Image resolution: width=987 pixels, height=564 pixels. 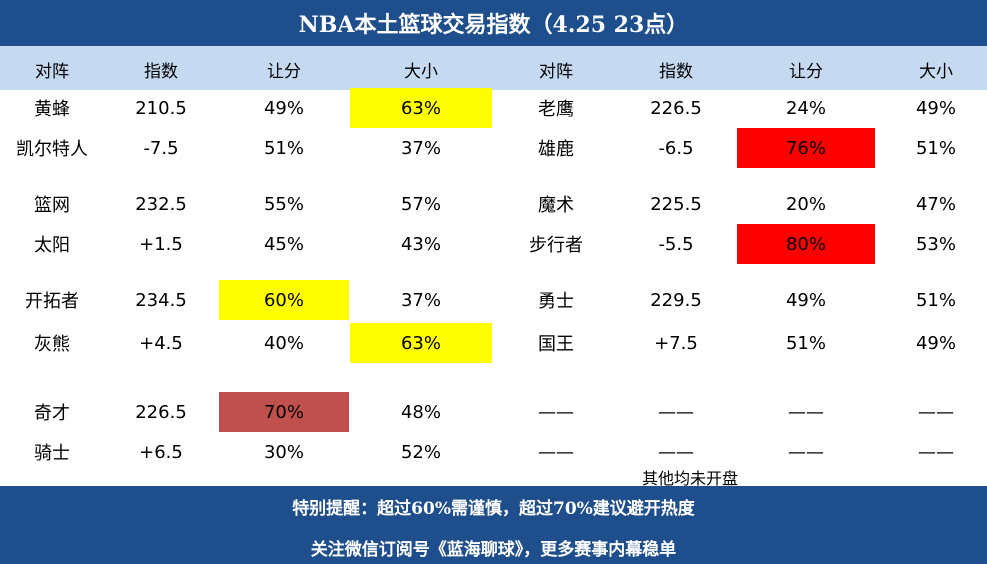 I want to click on cell-team-r7-left: 奇才, so click(x=52, y=413).